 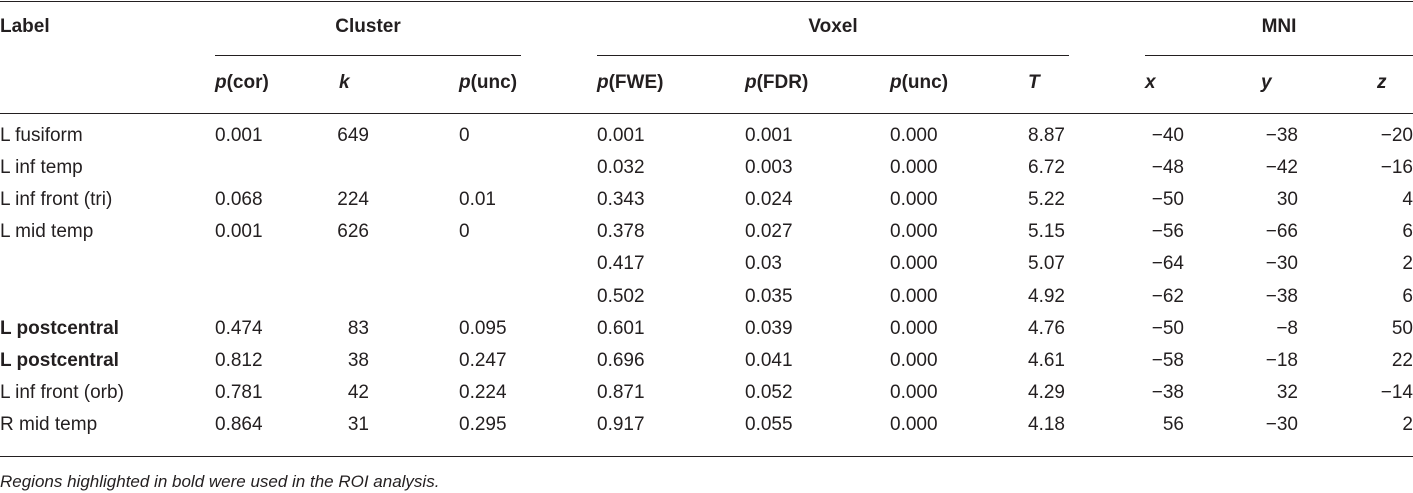 I want to click on cell-p-fdr: 0.041, so click(x=769, y=360).